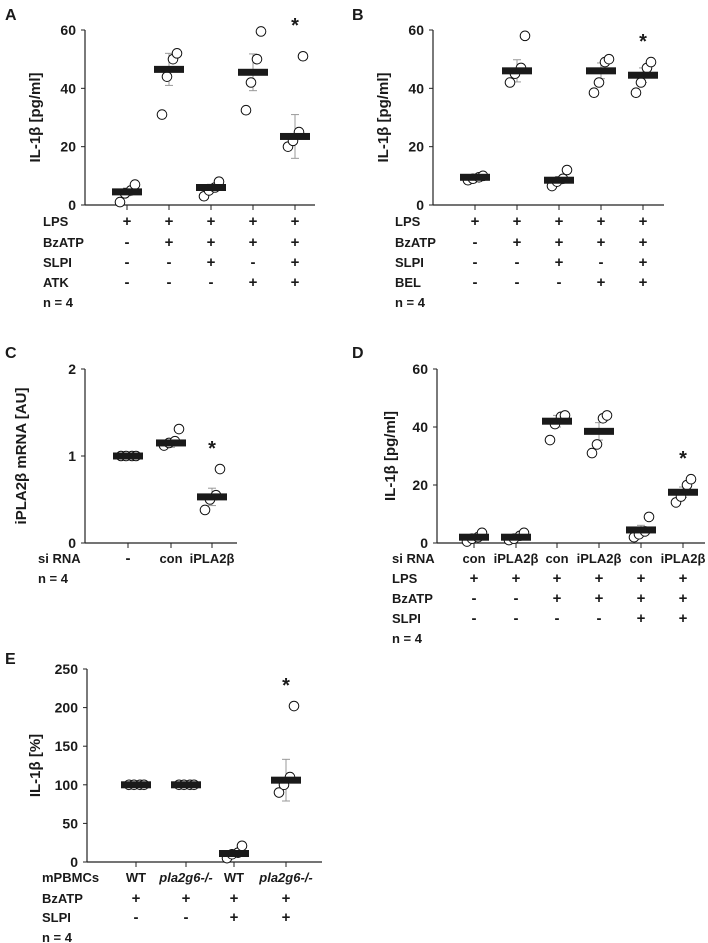  I want to click on panel-letter: E, so click(10, 659).